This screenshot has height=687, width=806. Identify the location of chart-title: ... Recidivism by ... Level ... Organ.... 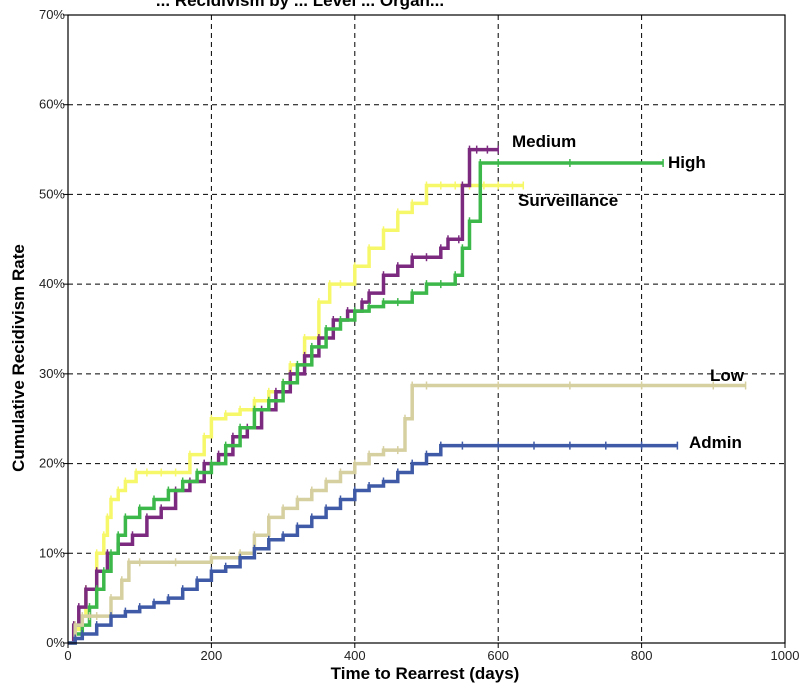
(300, 5).